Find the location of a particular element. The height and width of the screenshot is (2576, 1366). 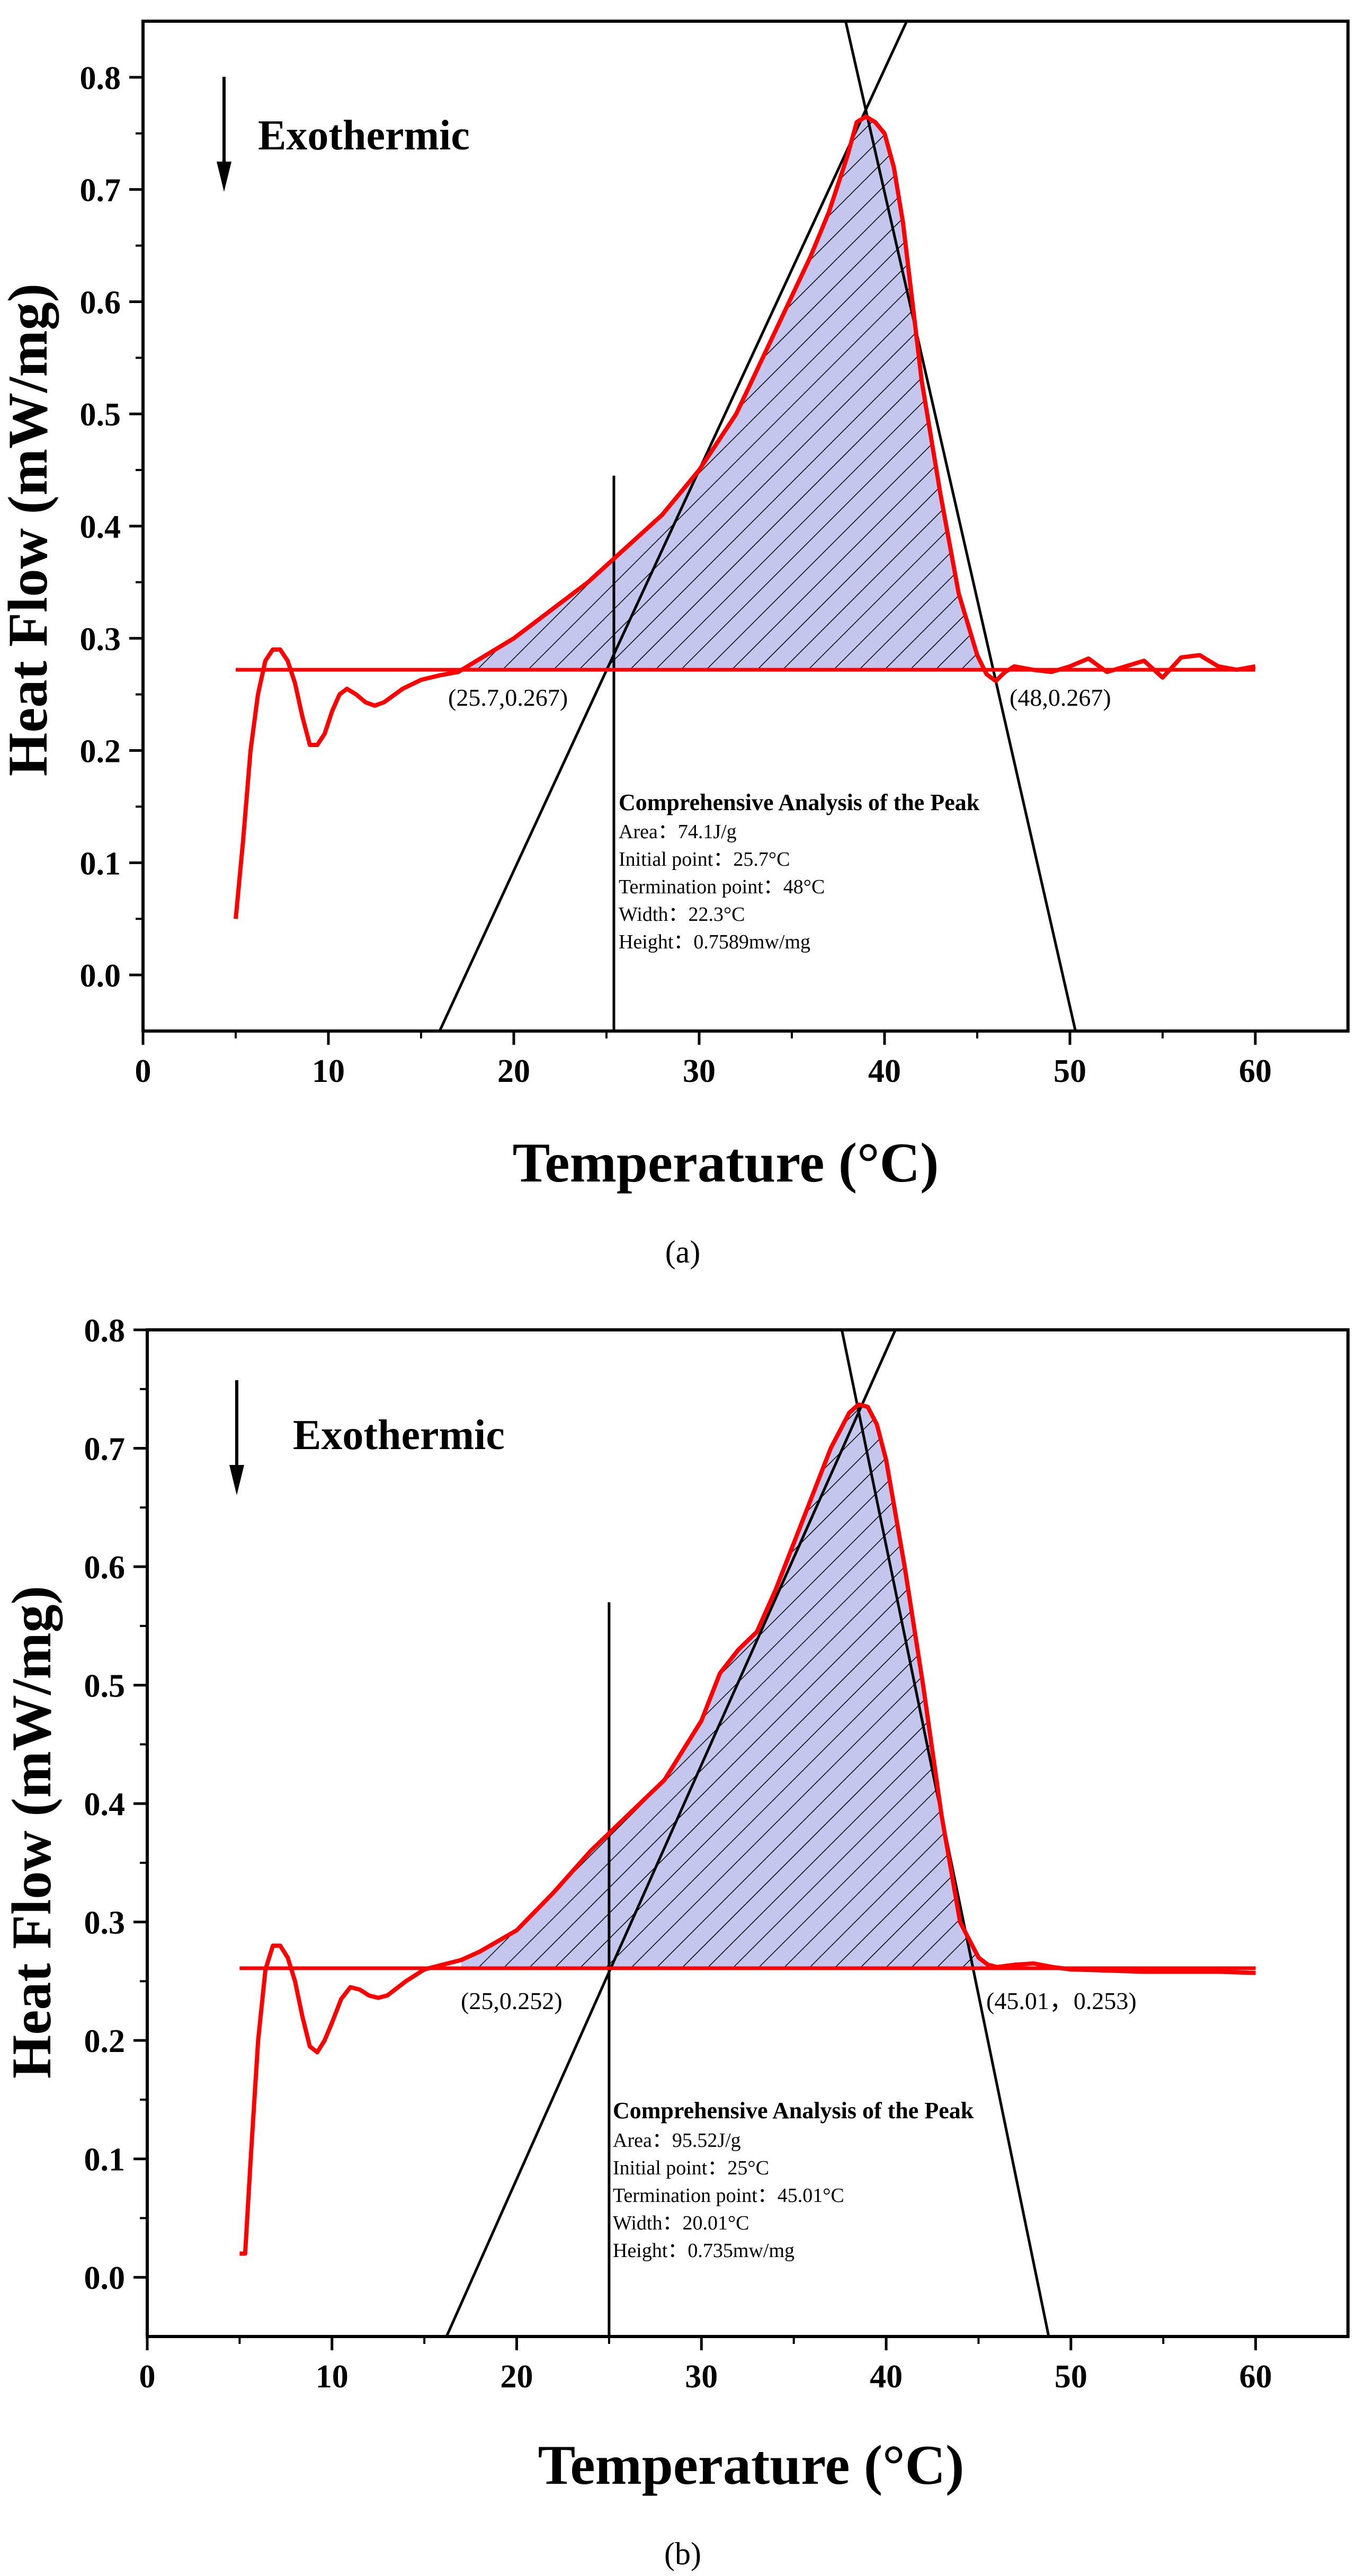

x-axis-label-a: Temperature (°C) is located at coordinates (726, 1163).